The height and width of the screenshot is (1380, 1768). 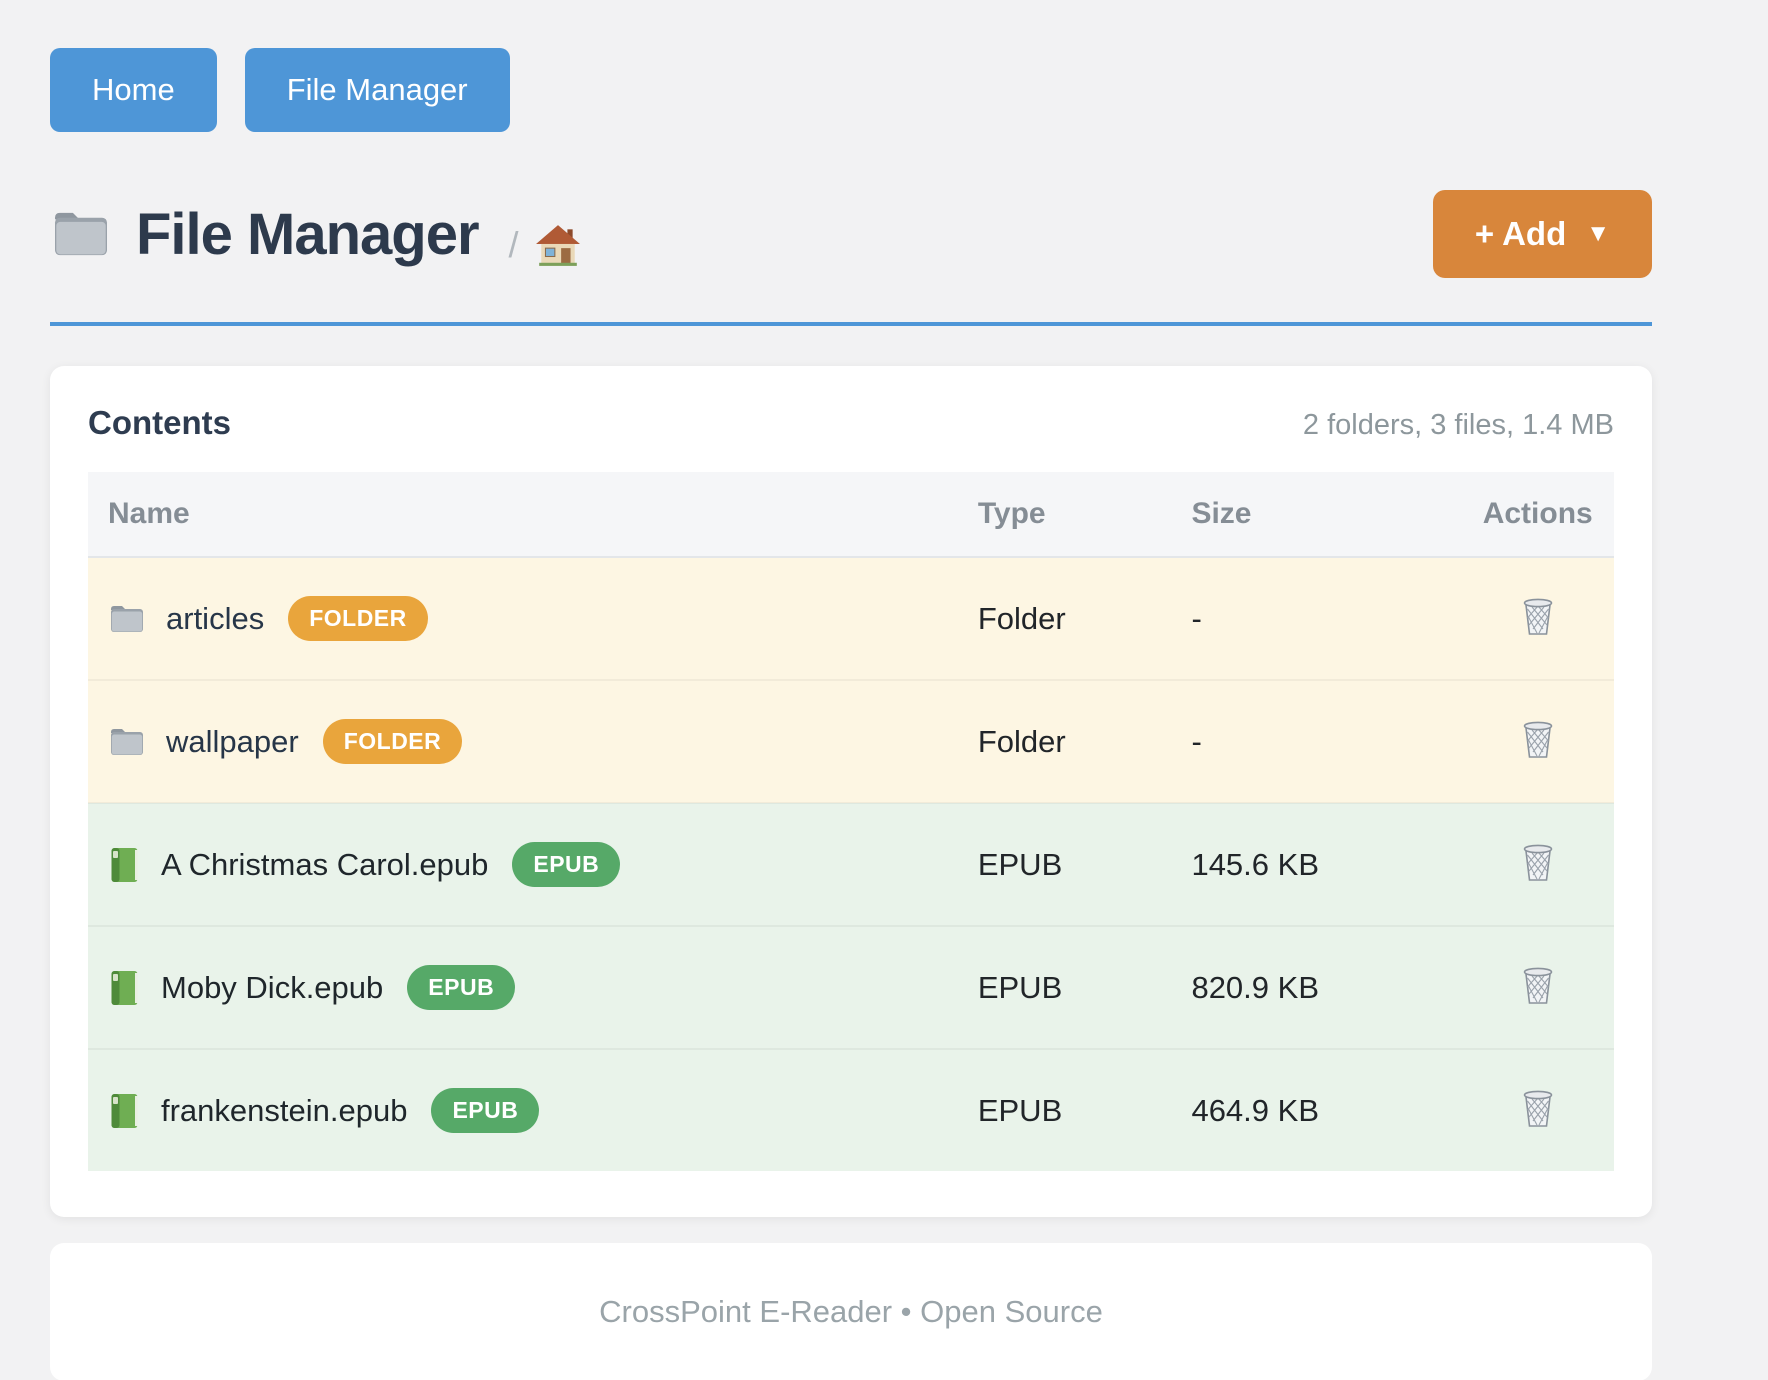 I want to click on table-row: Moby Dick.epub EPUB EPUB 820.9 KB, so click(x=851, y=987).